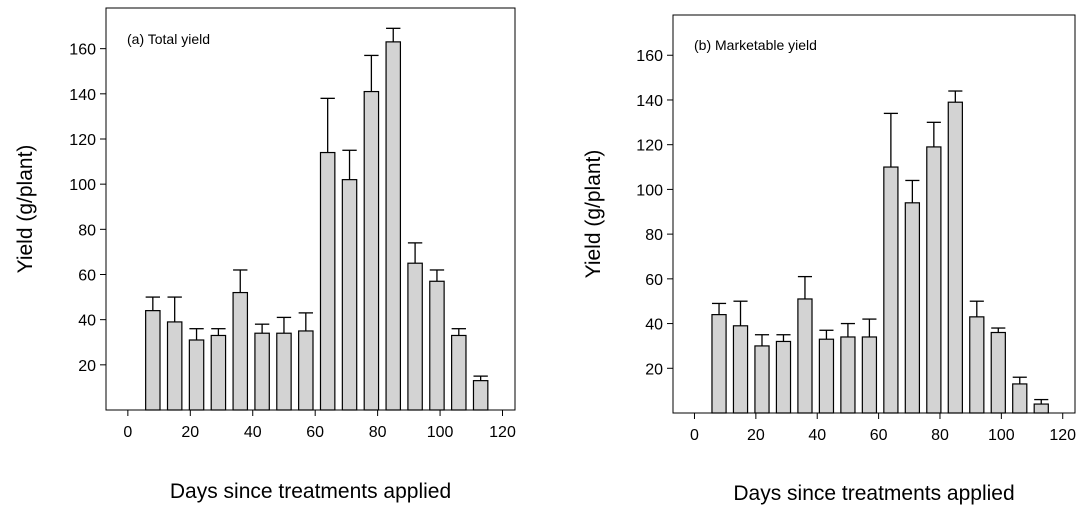  I want to click on panel-title: (a) Total yield, so click(168, 39).